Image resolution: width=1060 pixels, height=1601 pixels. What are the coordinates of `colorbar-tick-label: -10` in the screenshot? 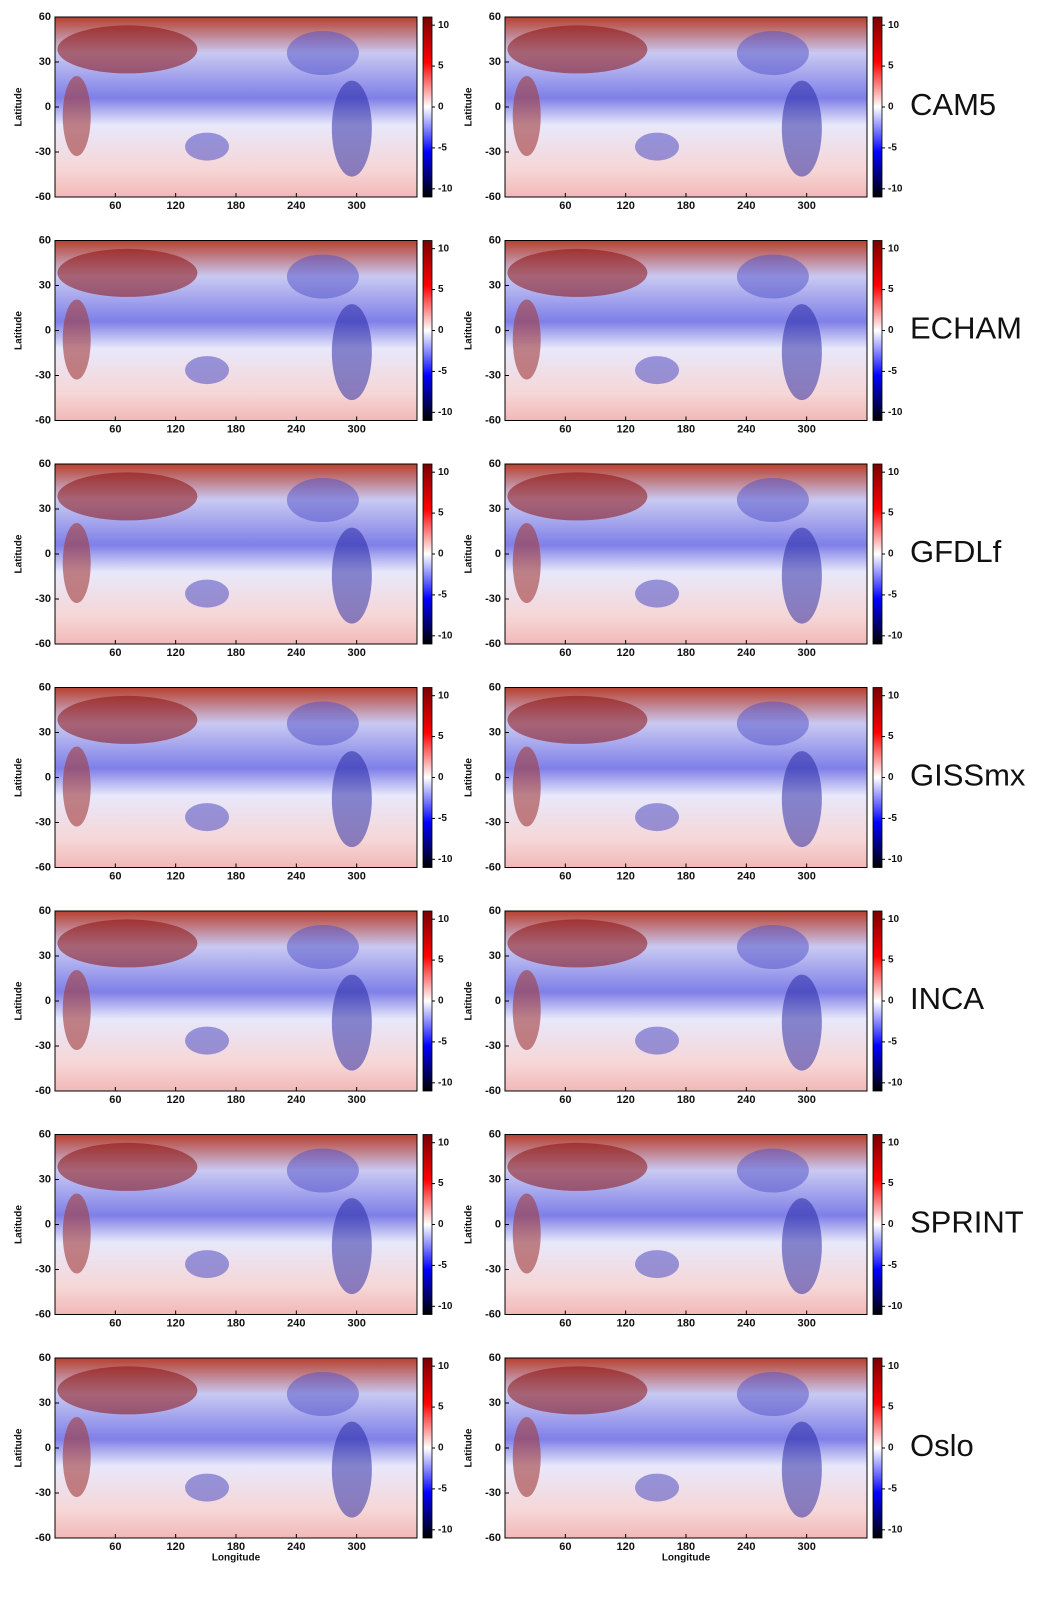 It's located at (895, 1529).